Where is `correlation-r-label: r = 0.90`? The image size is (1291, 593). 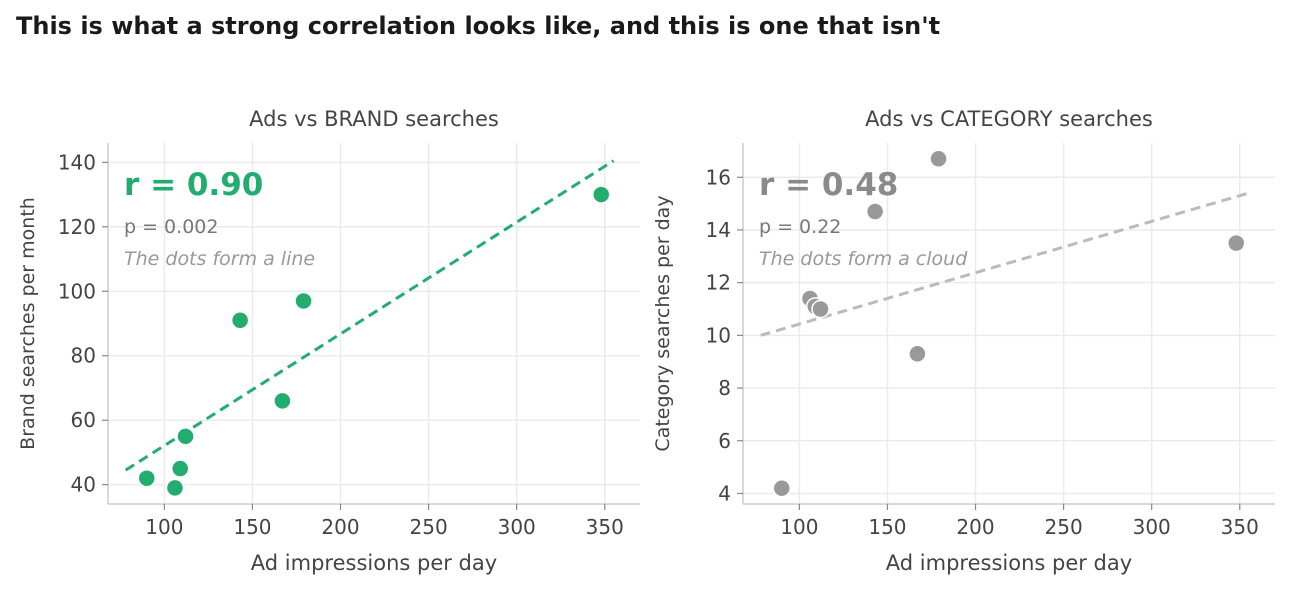 correlation-r-label: r = 0.90 is located at coordinates (193, 185).